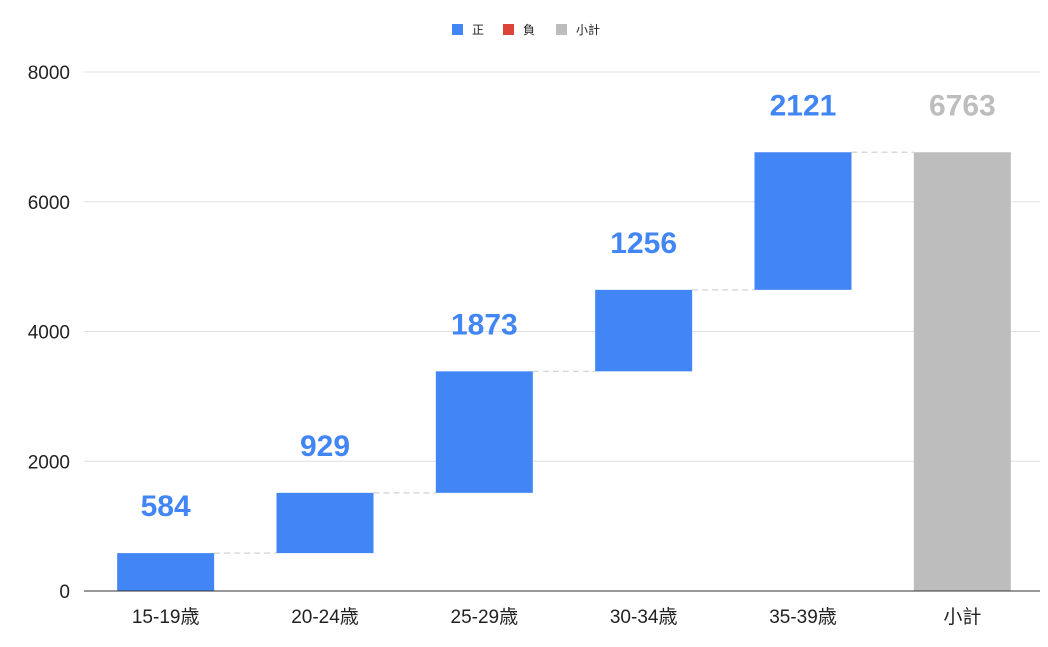 Image resolution: width=1048 pixels, height=647 pixels. Describe the element at coordinates (325, 446) in the screenshot. I see `data-label: 929` at that location.